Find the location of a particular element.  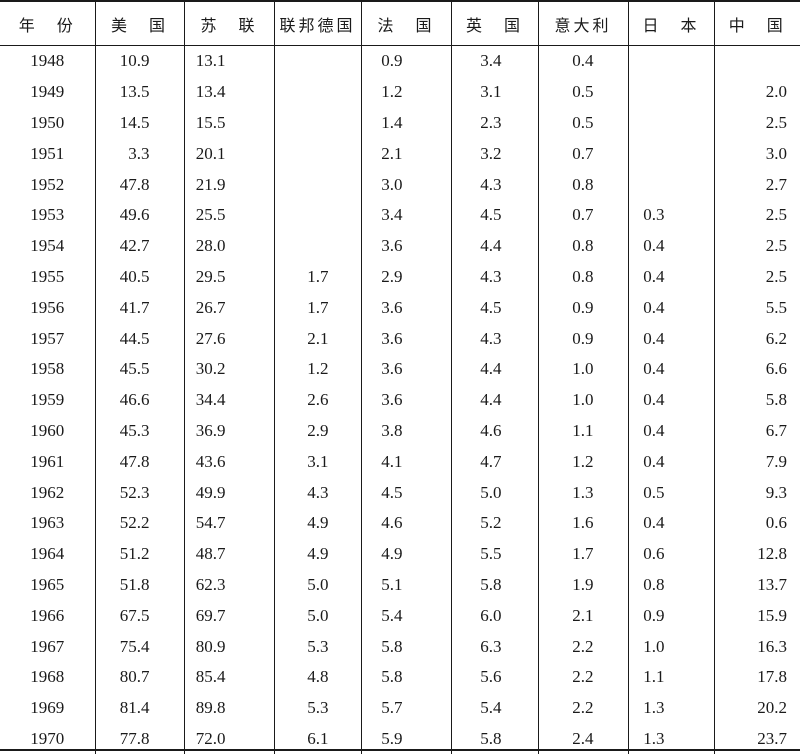

cell-france: 3.0 is located at coordinates (406, 184).